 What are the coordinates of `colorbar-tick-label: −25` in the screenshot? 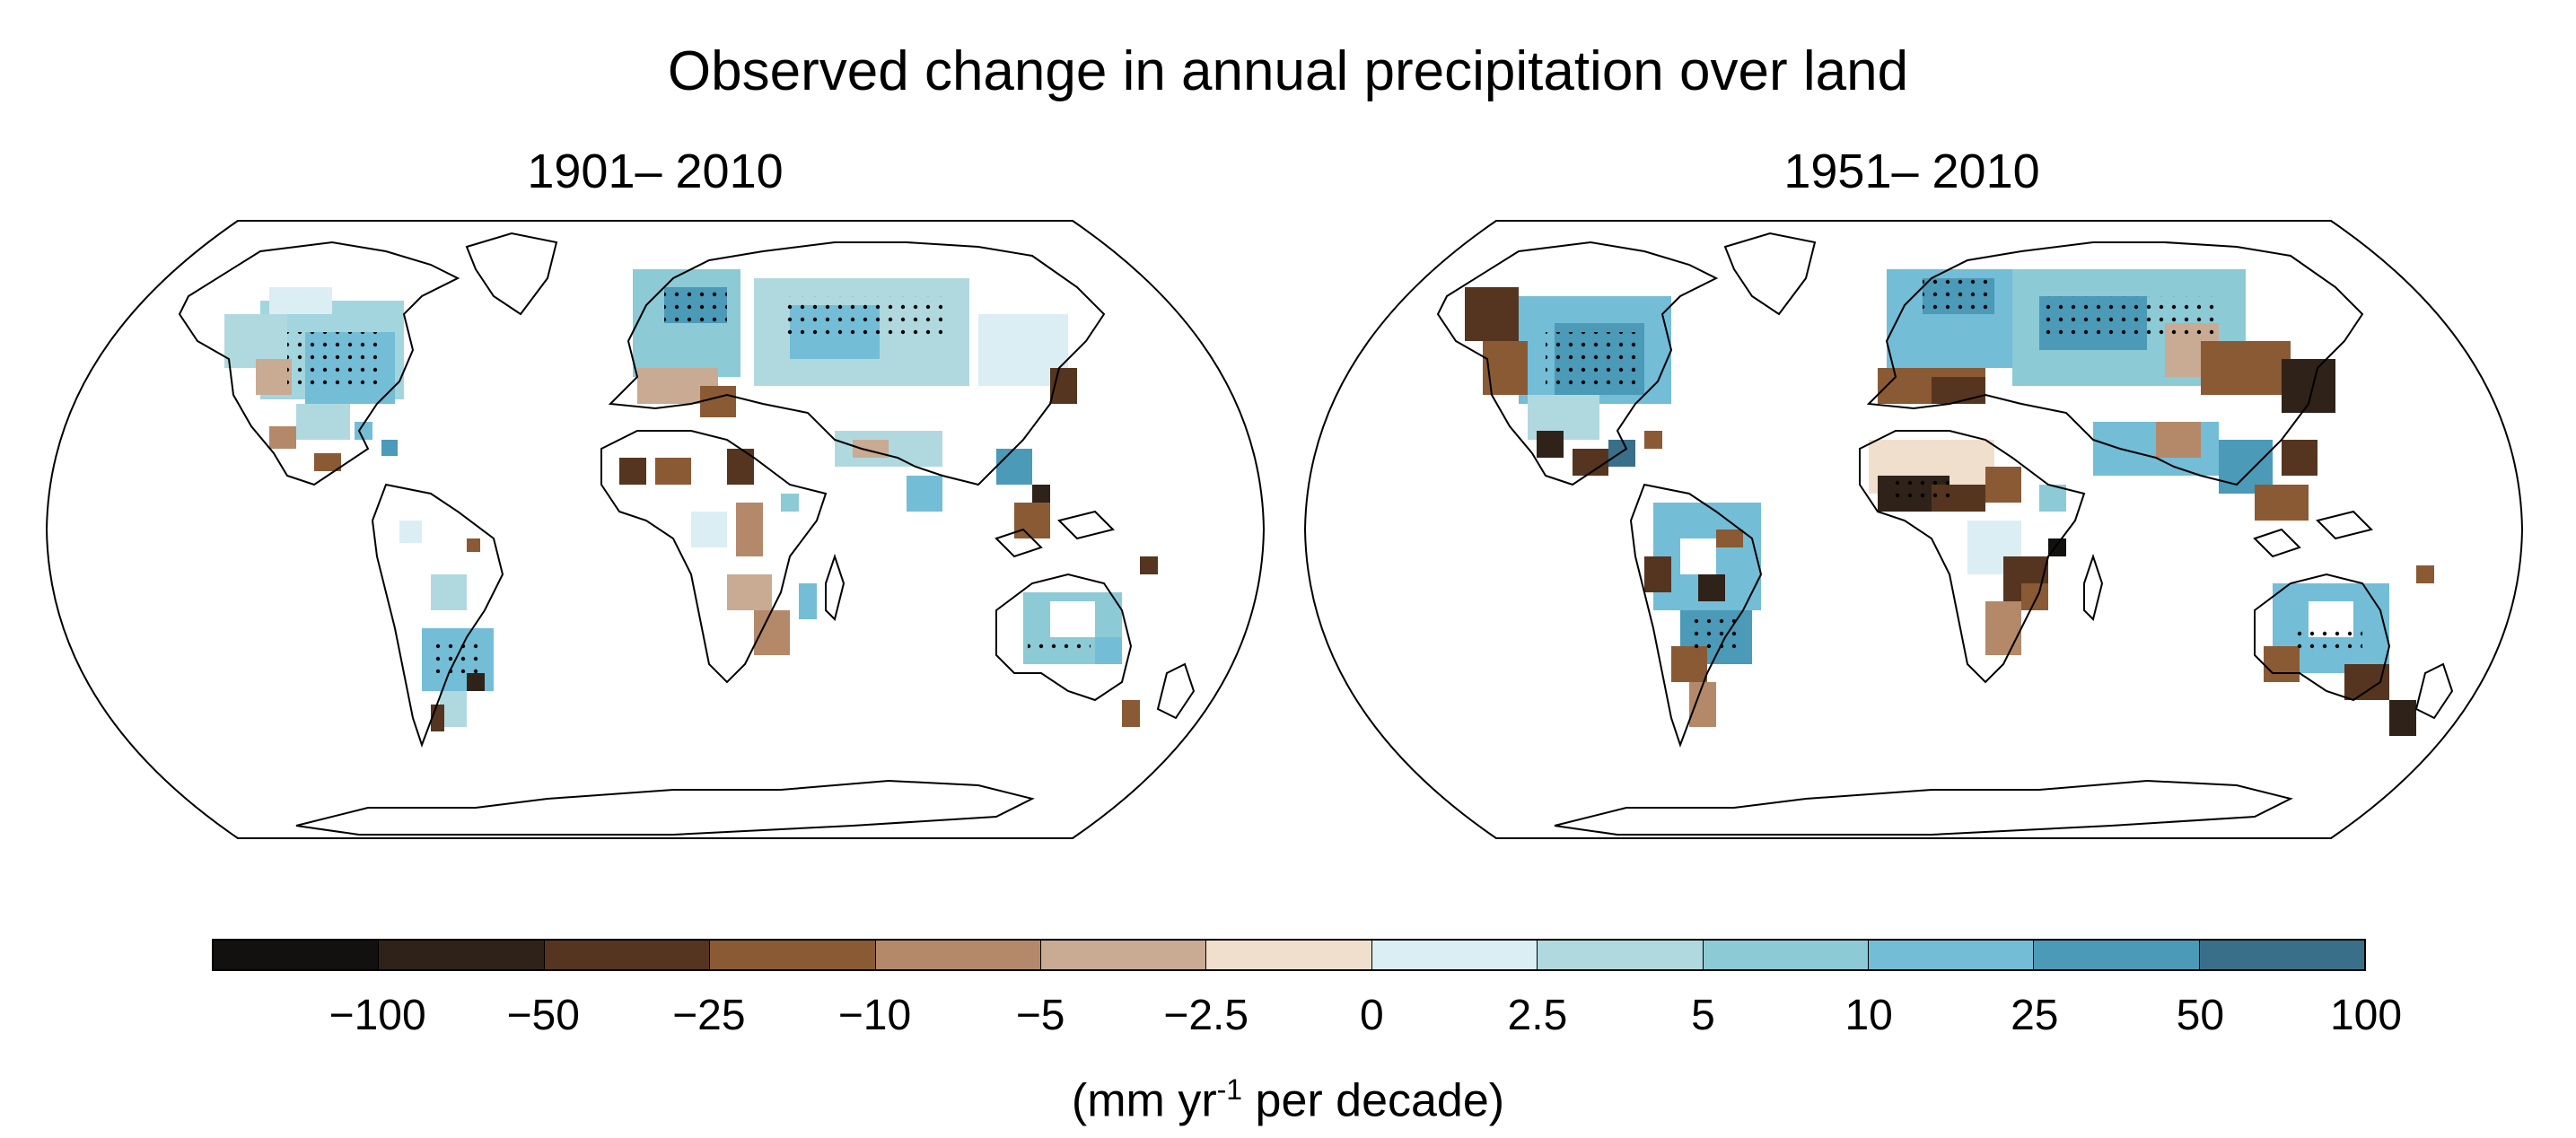 It's located at (709, 1015).